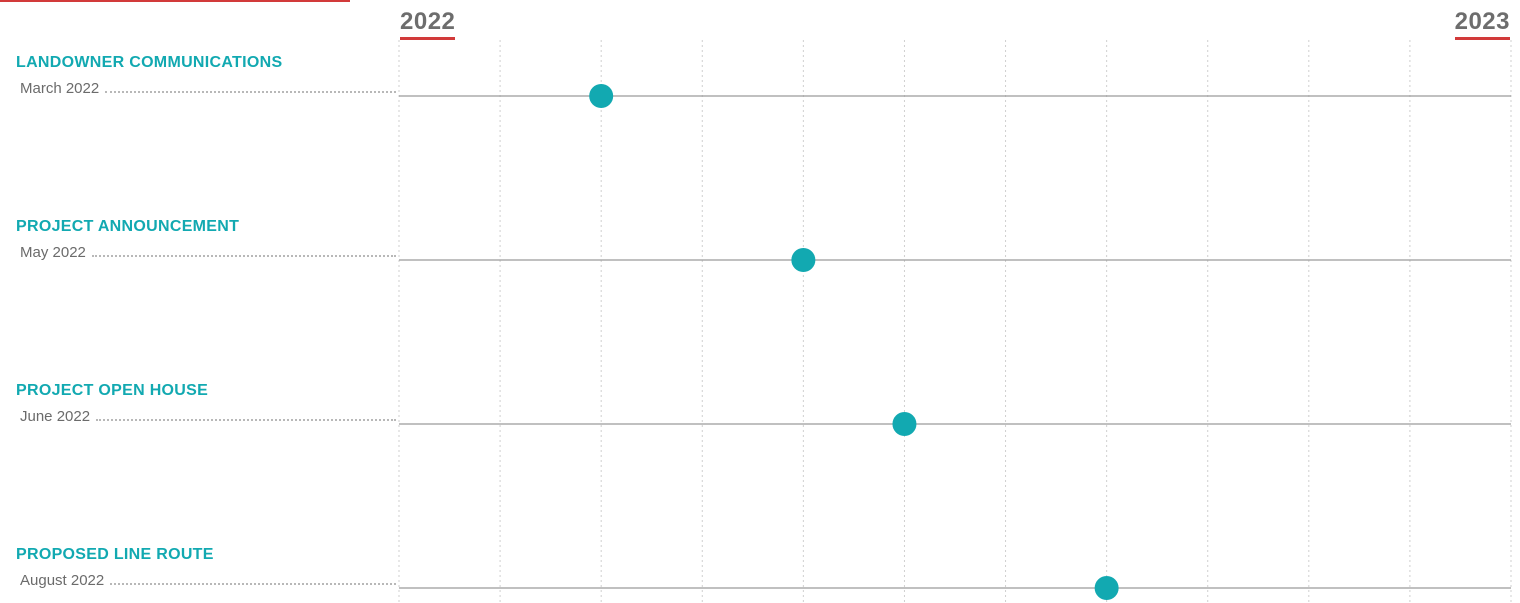 The image size is (1520, 603). Describe the element at coordinates (175, 1) in the screenshot. I see `top-accent-rule` at that location.